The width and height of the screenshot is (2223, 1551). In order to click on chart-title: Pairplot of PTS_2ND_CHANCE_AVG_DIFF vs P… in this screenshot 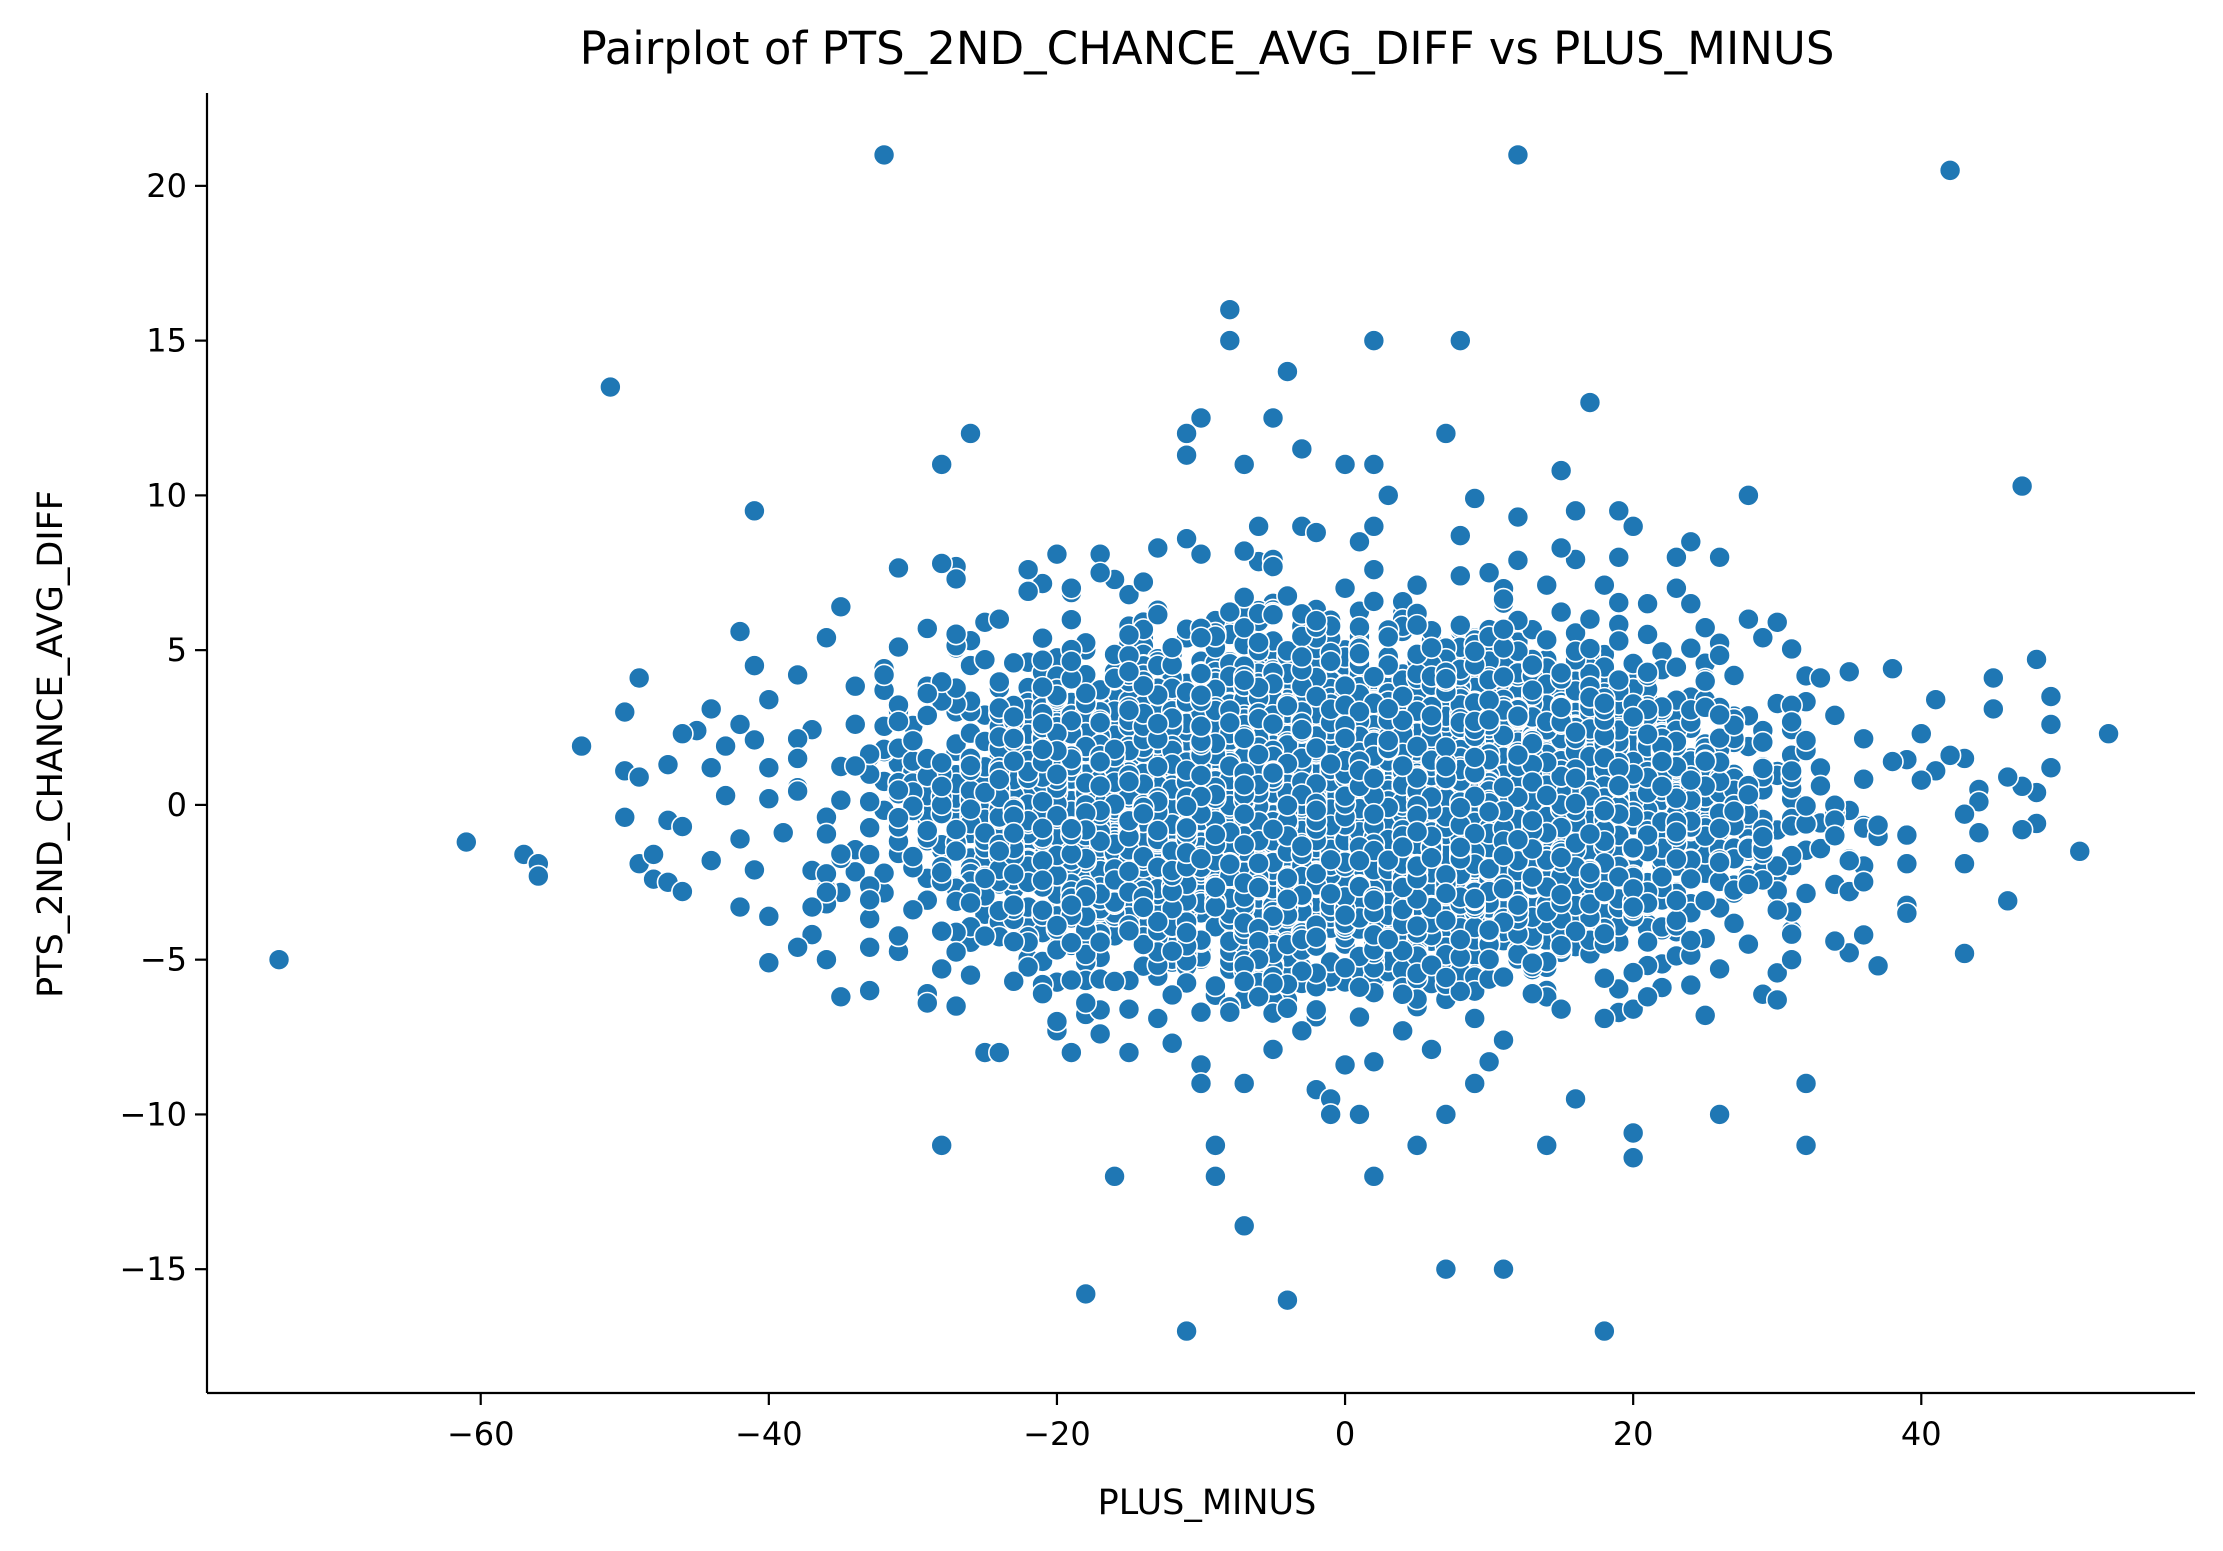, I will do `click(1207, 48)`.